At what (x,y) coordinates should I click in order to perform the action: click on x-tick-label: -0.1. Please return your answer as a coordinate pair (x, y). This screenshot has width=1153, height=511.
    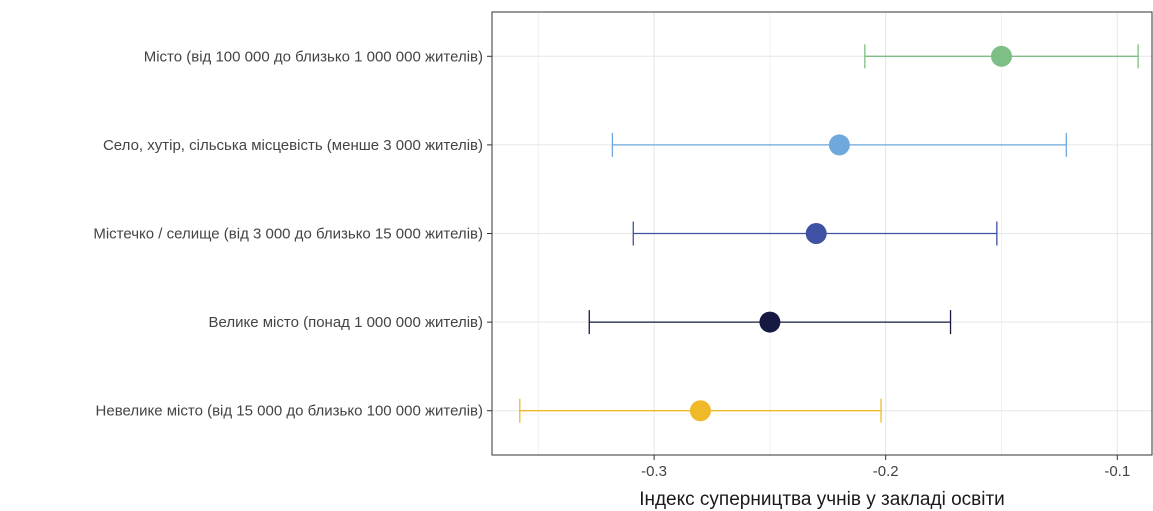
    Looking at the image, I should click on (1117, 471).